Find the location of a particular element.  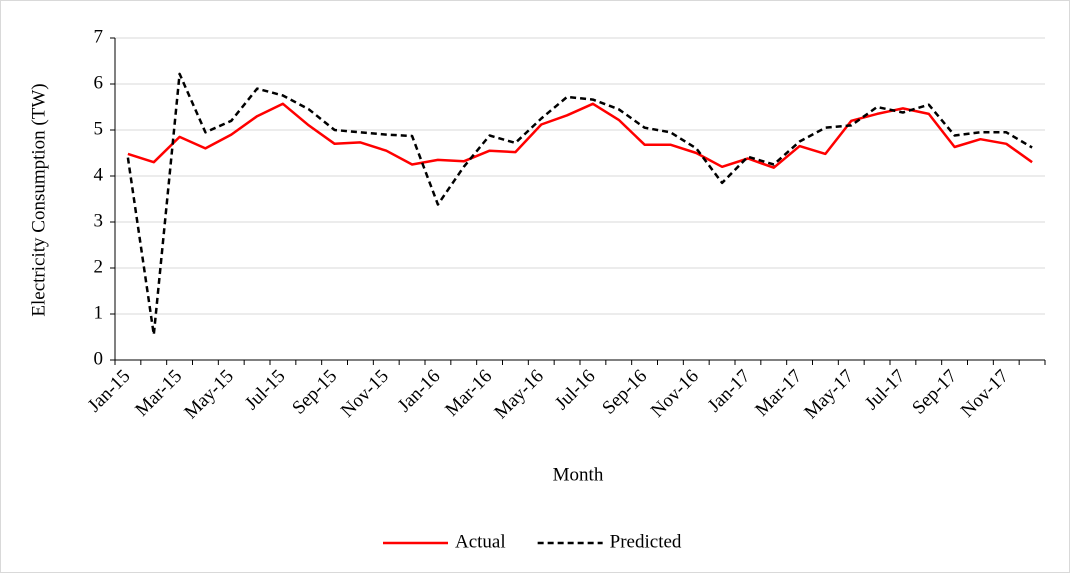

y-tick-label: 2 is located at coordinates (99, 266).